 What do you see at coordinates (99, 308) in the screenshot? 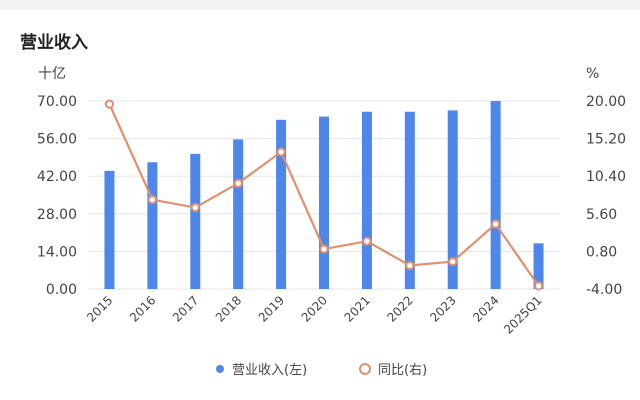
I see `x-tick-label: 2015` at bounding box center [99, 308].